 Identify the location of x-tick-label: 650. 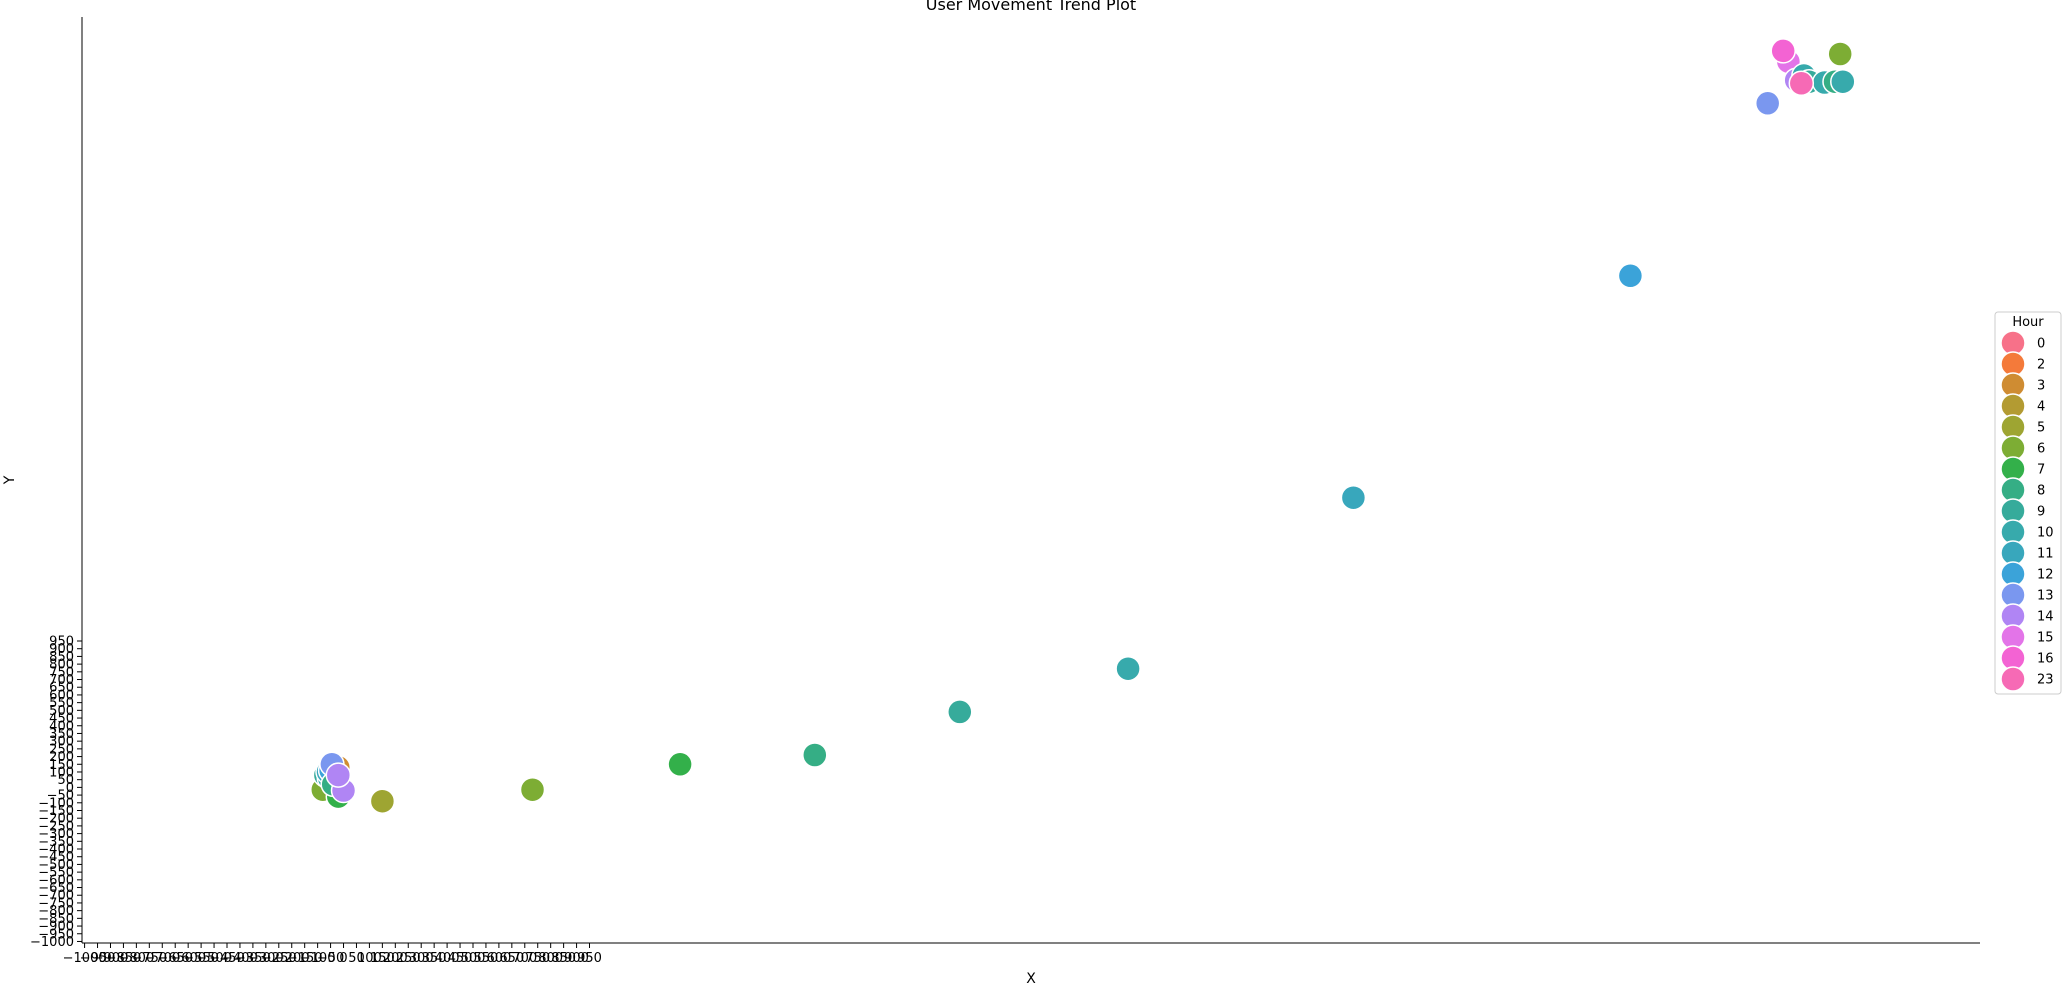
(511, 958).